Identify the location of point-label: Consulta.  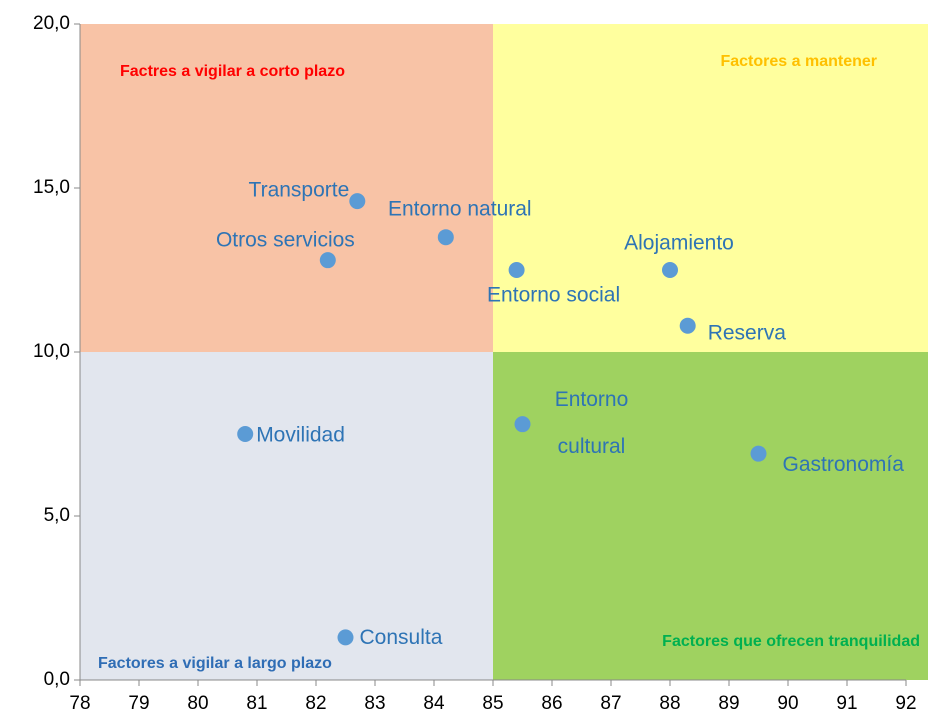
(401, 637).